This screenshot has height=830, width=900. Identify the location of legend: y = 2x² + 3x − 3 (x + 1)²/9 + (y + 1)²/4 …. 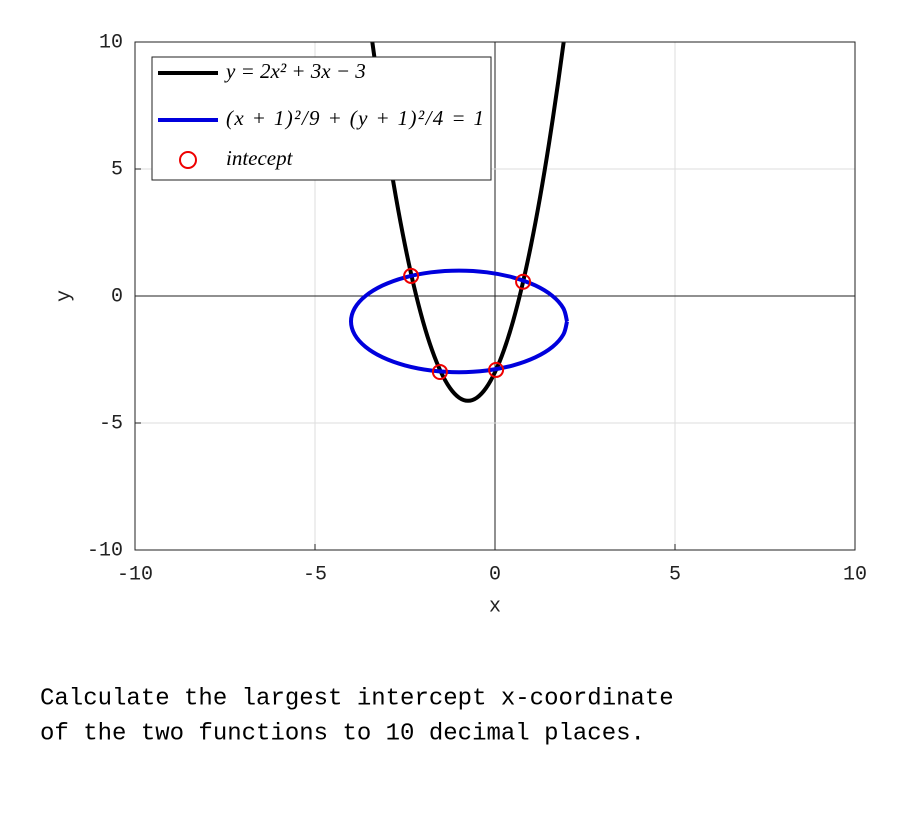
(321, 118).